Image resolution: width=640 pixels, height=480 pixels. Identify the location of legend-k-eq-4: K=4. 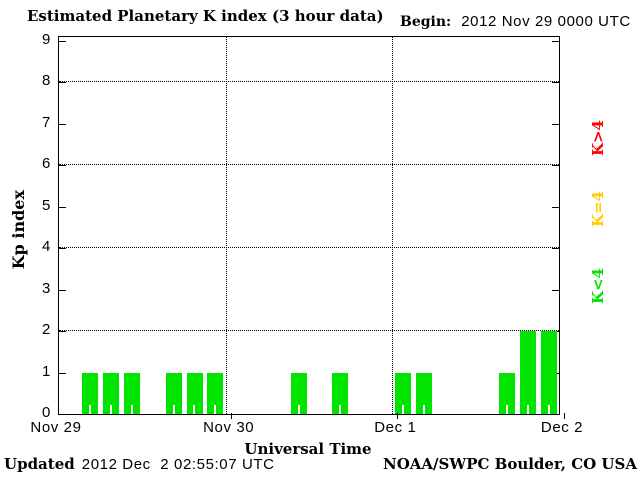
(598, 209).